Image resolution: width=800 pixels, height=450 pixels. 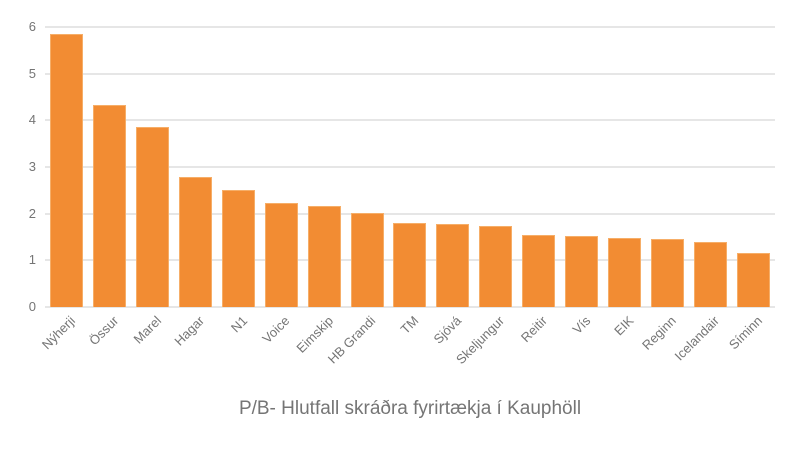 I want to click on bar-Skeljungur, so click(x=496, y=266).